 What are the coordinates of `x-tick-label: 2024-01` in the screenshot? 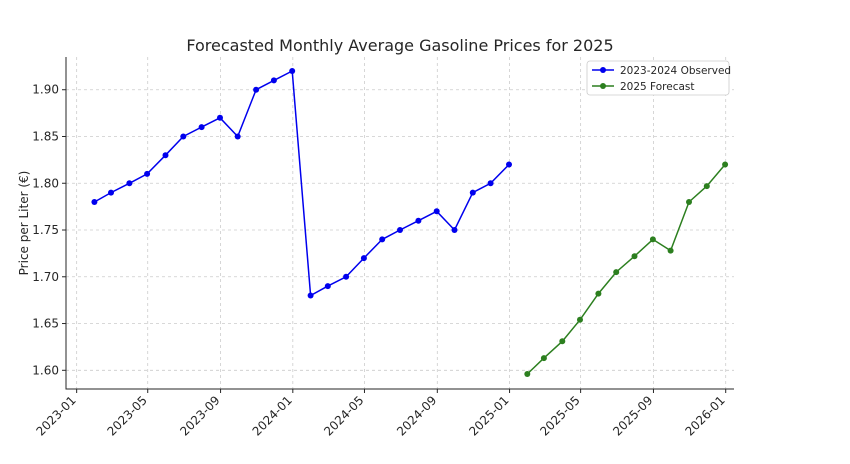 It's located at (272, 415).